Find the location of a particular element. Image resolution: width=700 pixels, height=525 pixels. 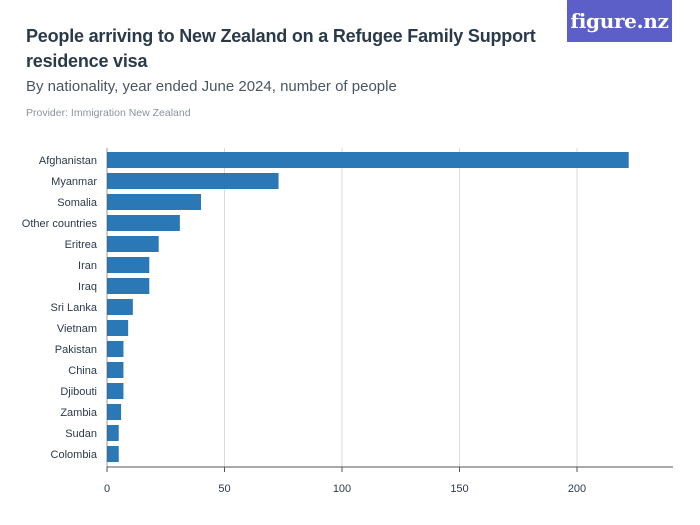

bar-vietnam is located at coordinates (118, 328).